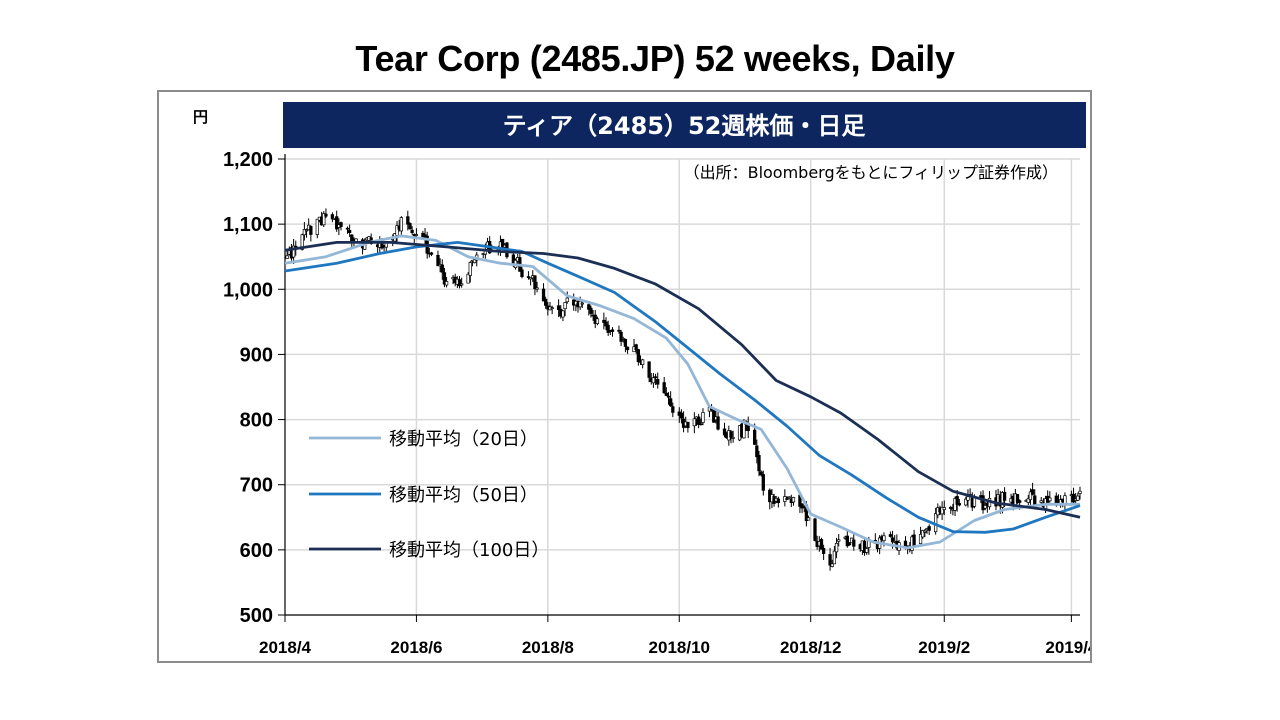 This screenshot has width=1280, height=720. What do you see at coordinates (416, 647) in the screenshot?
I see `x-tick-label: 2018/6` at bounding box center [416, 647].